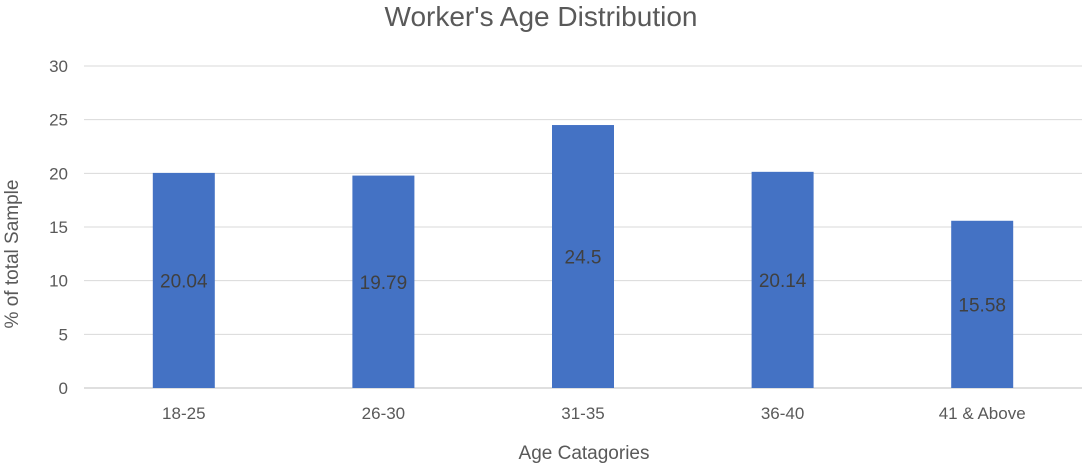 This screenshot has width=1084, height=467. What do you see at coordinates (12, 254) in the screenshot?
I see `y-axis-label: % of total Sample` at bounding box center [12, 254].